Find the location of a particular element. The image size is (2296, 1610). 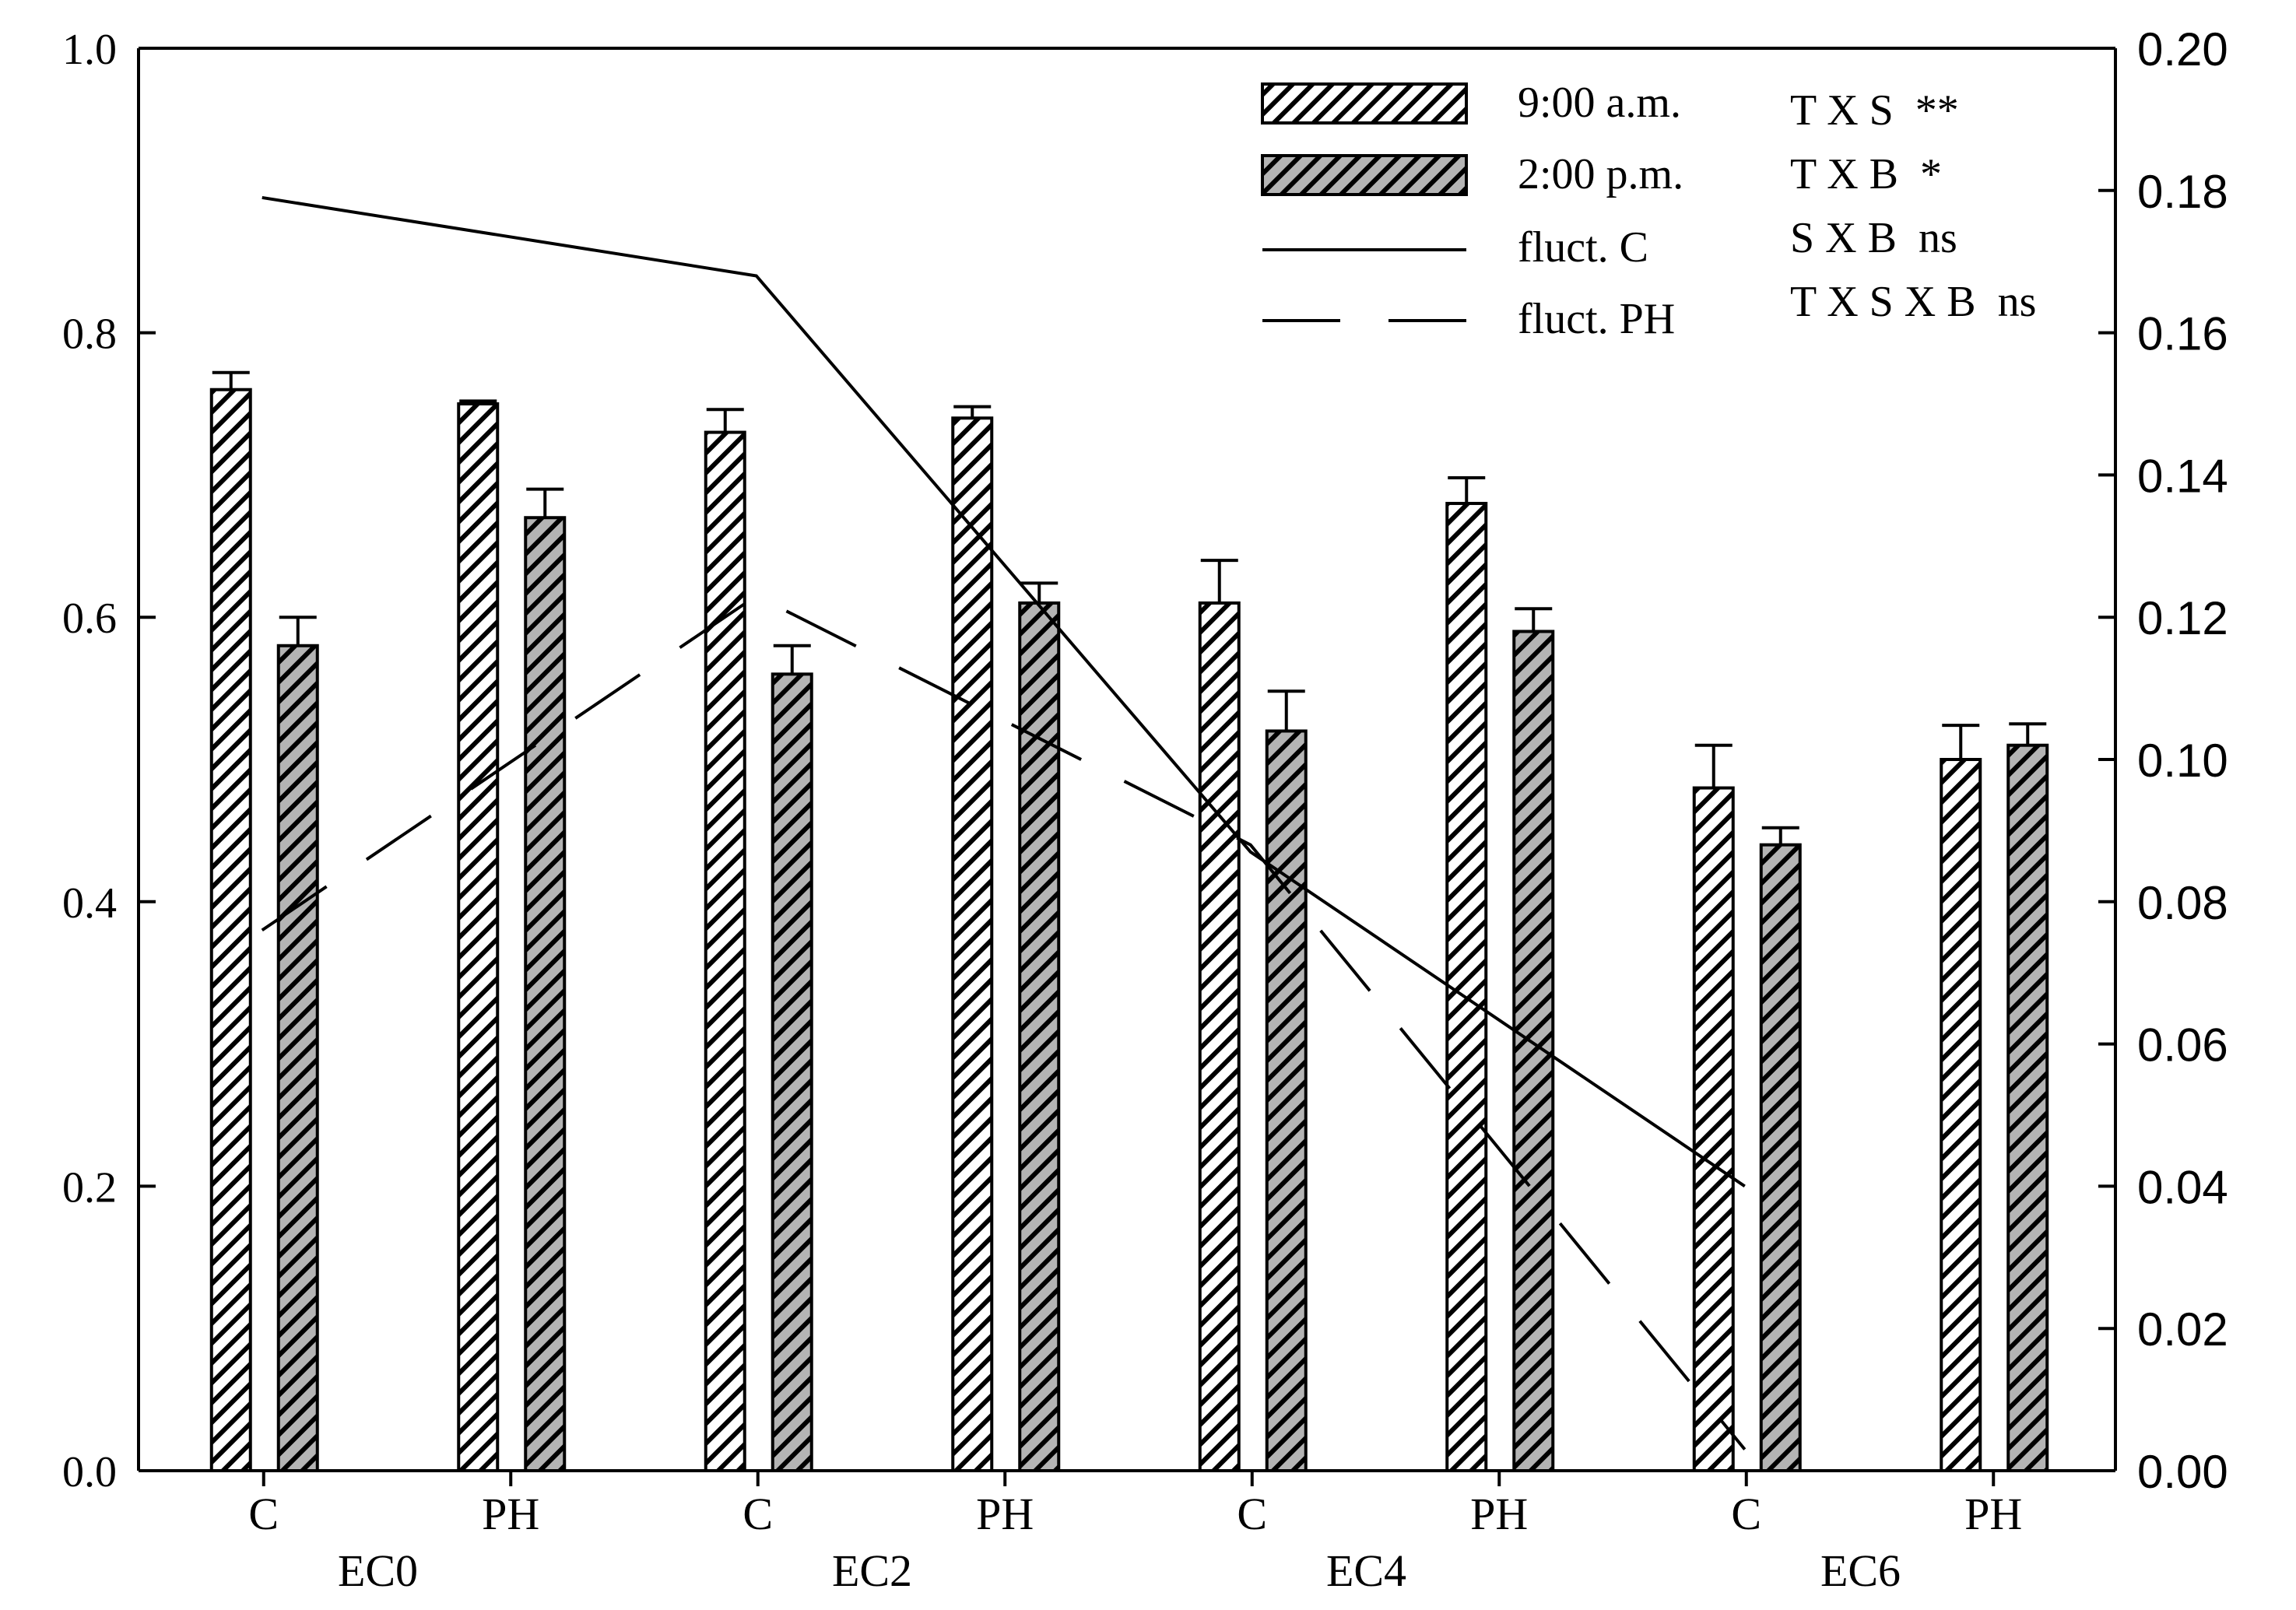

right-tick-label: 0.18 is located at coordinates (2182, 192).